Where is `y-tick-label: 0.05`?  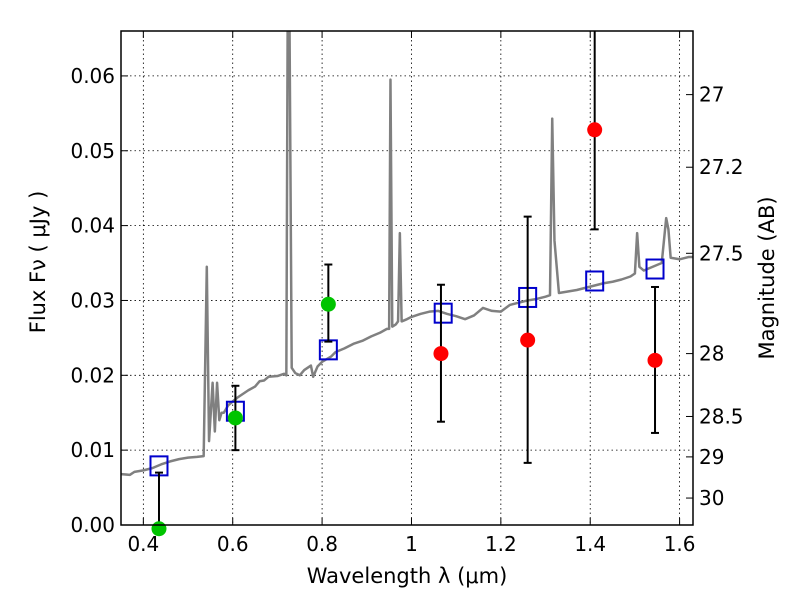
y-tick-label: 0.05 is located at coordinates (92, 151).